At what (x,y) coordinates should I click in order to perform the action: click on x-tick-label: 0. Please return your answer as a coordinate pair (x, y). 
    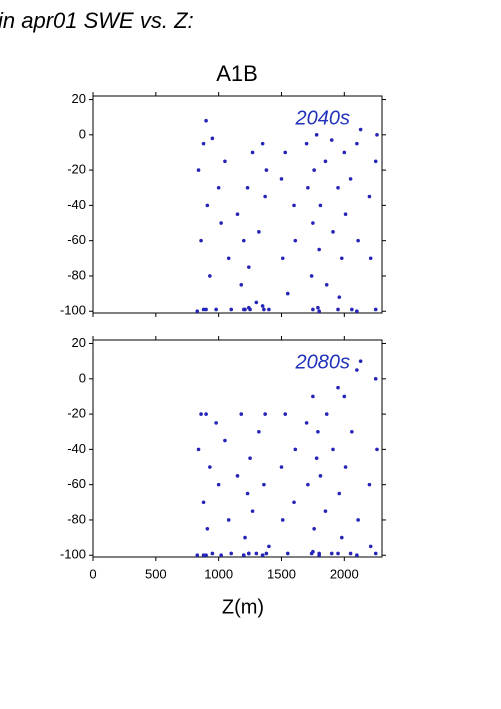
    Looking at the image, I should click on (92, 573).